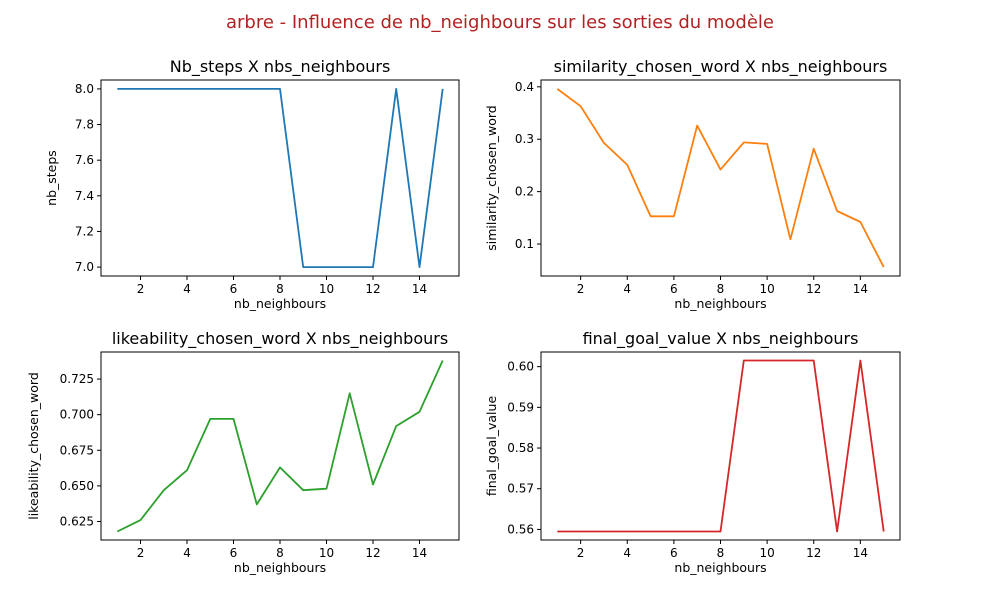 The image size is (1000, 600). What do you see at coordinates (84, 267) in the screenshot?
I see `y-tick-label: 7.0` at bounding box center [84, 267].